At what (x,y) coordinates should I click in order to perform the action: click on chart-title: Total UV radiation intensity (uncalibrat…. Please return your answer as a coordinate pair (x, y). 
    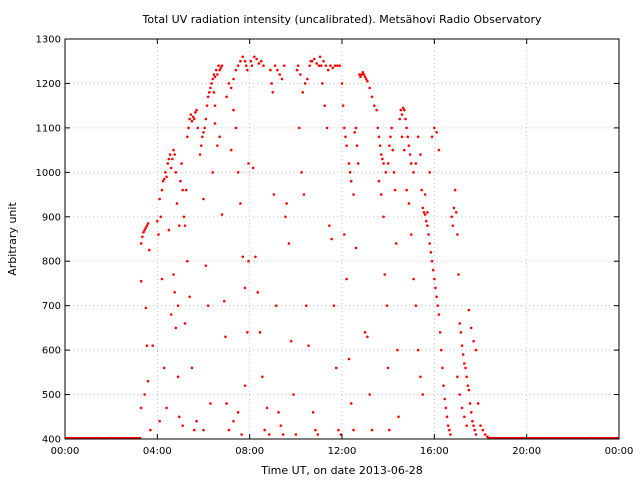
    Looking at the image, I should click on (342, 19).